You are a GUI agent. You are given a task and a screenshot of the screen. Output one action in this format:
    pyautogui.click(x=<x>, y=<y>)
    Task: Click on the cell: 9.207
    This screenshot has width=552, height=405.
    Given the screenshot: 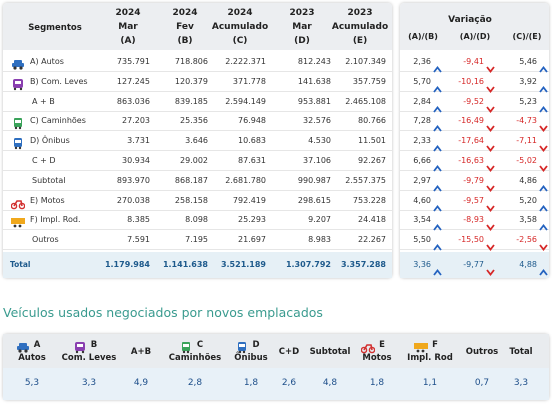 What is the action you would take?
    pyautogui.click(x=319, y=220)
    